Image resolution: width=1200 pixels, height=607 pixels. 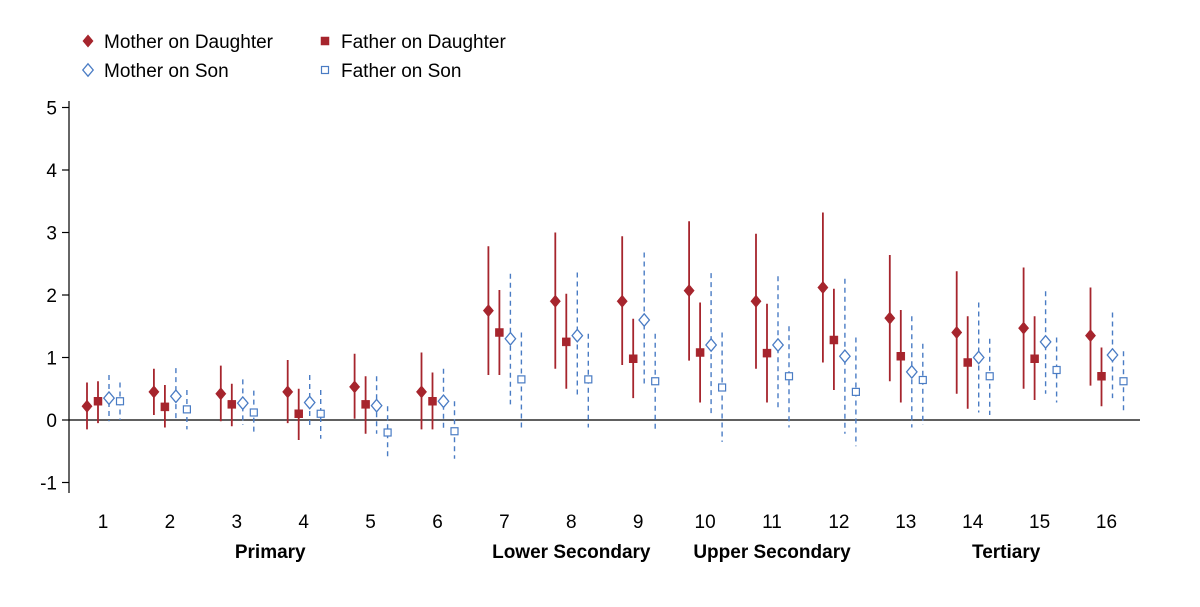 What do you see at coordinates (571, 552) in the screenshot?
I see `group-label: Lower Secondary` at bounding box center [571, 552].